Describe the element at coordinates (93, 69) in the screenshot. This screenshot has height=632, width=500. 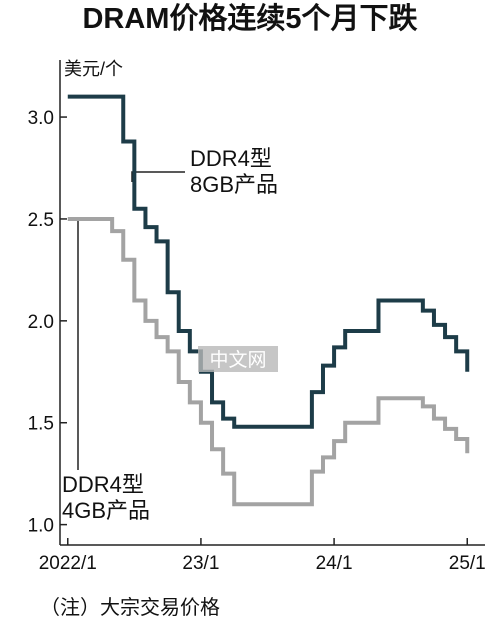
I see `y-unit: 美元/个` at that location.